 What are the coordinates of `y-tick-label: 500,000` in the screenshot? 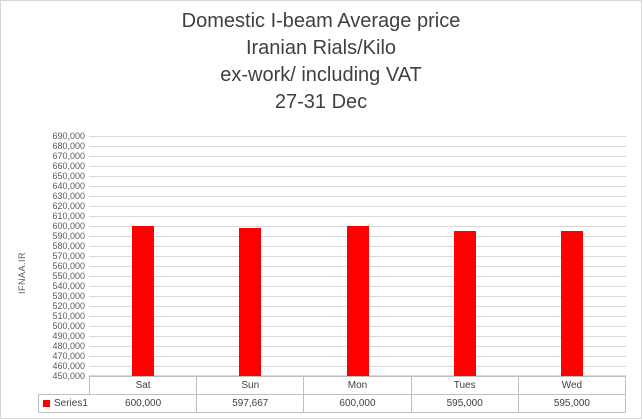 It's located at (68, 326).